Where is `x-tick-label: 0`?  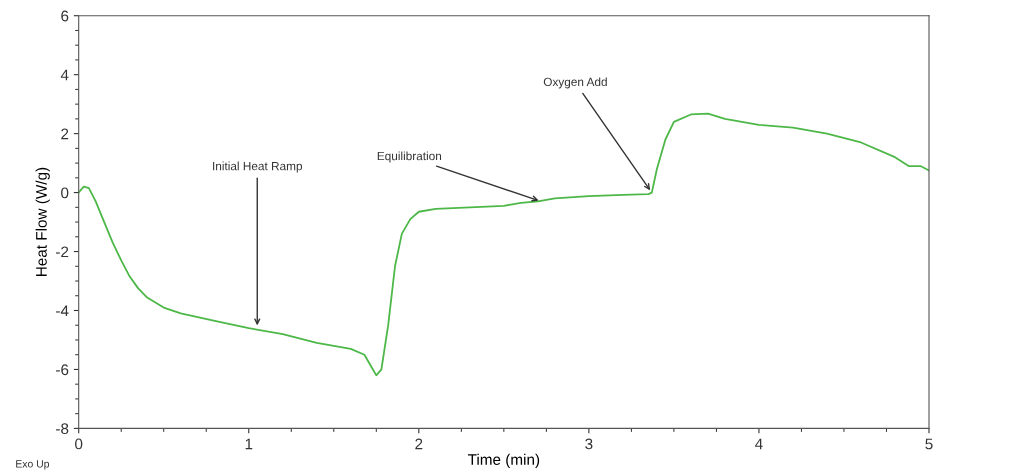 x-tick-label: 0 is located at coordinates (79, 444).